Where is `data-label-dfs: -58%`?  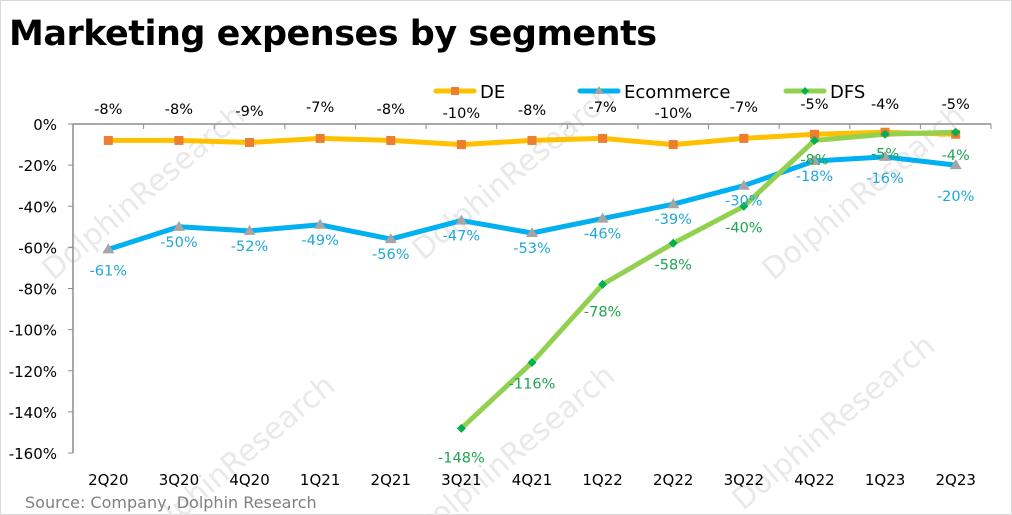 data-label-dfs: -58% is located at coordinates (672, 265).